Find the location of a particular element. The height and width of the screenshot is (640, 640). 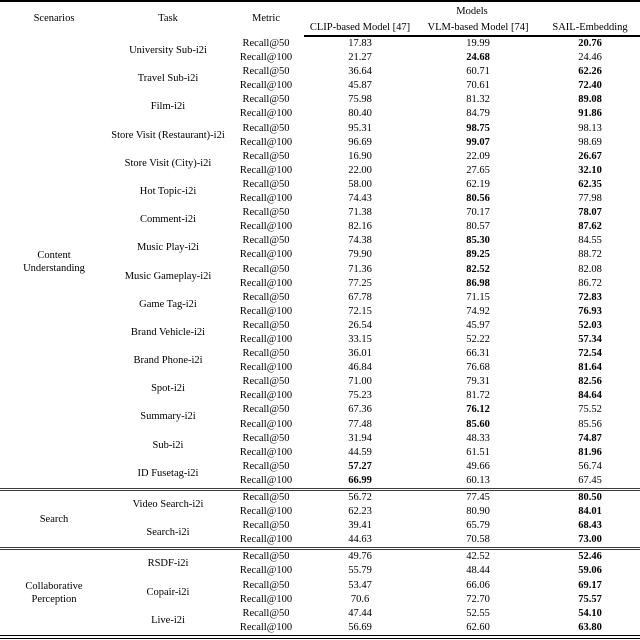

value-cell: 62.19 is located at coordinates (478, 184).